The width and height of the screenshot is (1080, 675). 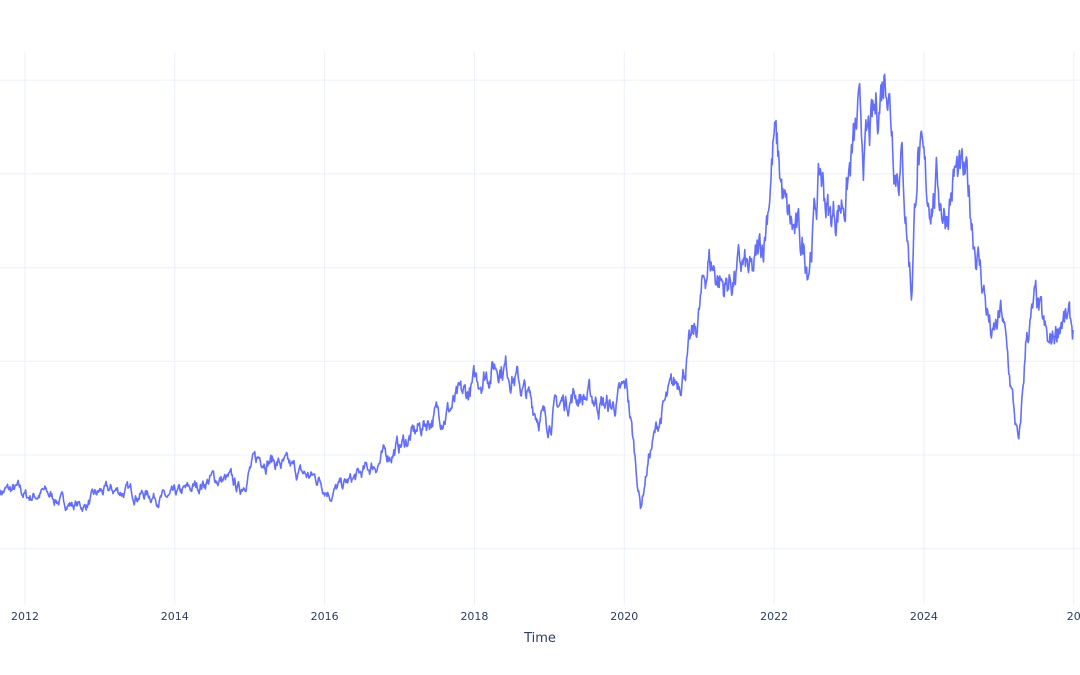 I want to click on x-tick-label: 20, so click(x=1073, y=616).